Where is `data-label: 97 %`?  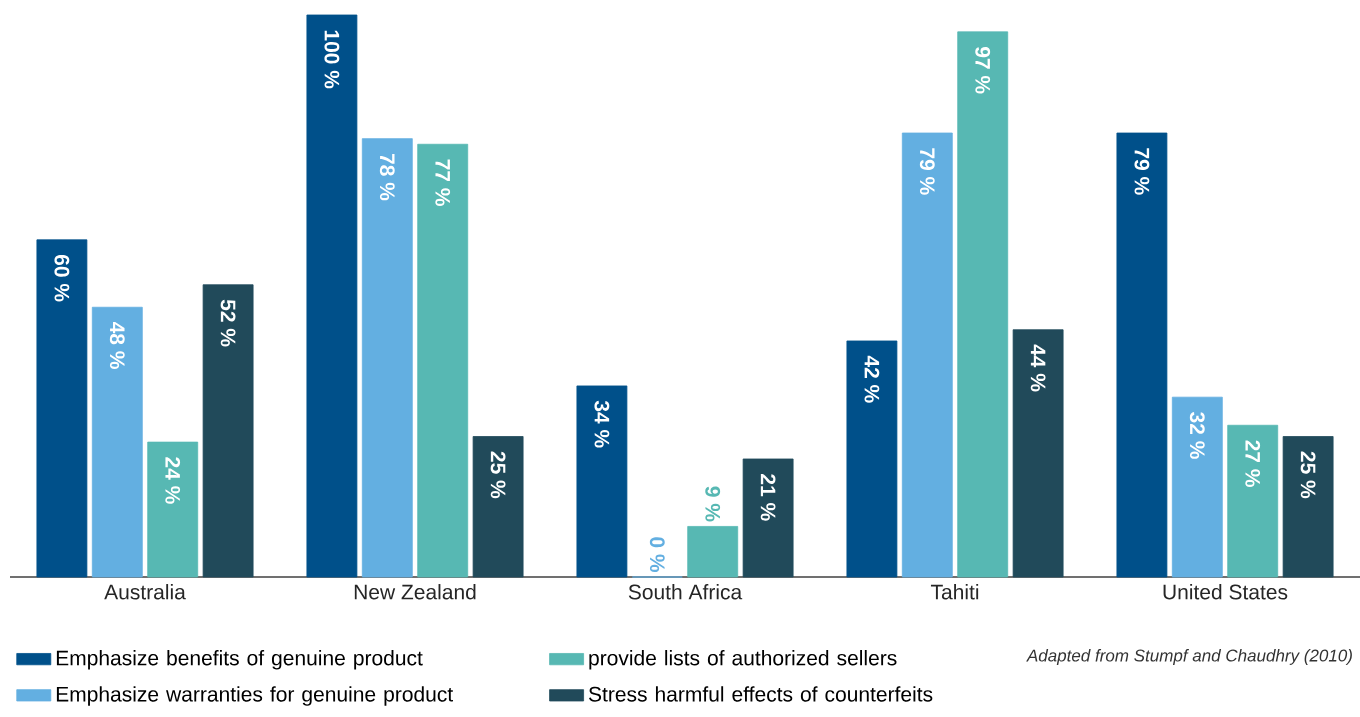
data-label: 97 % is located at coordinates (983, 70).